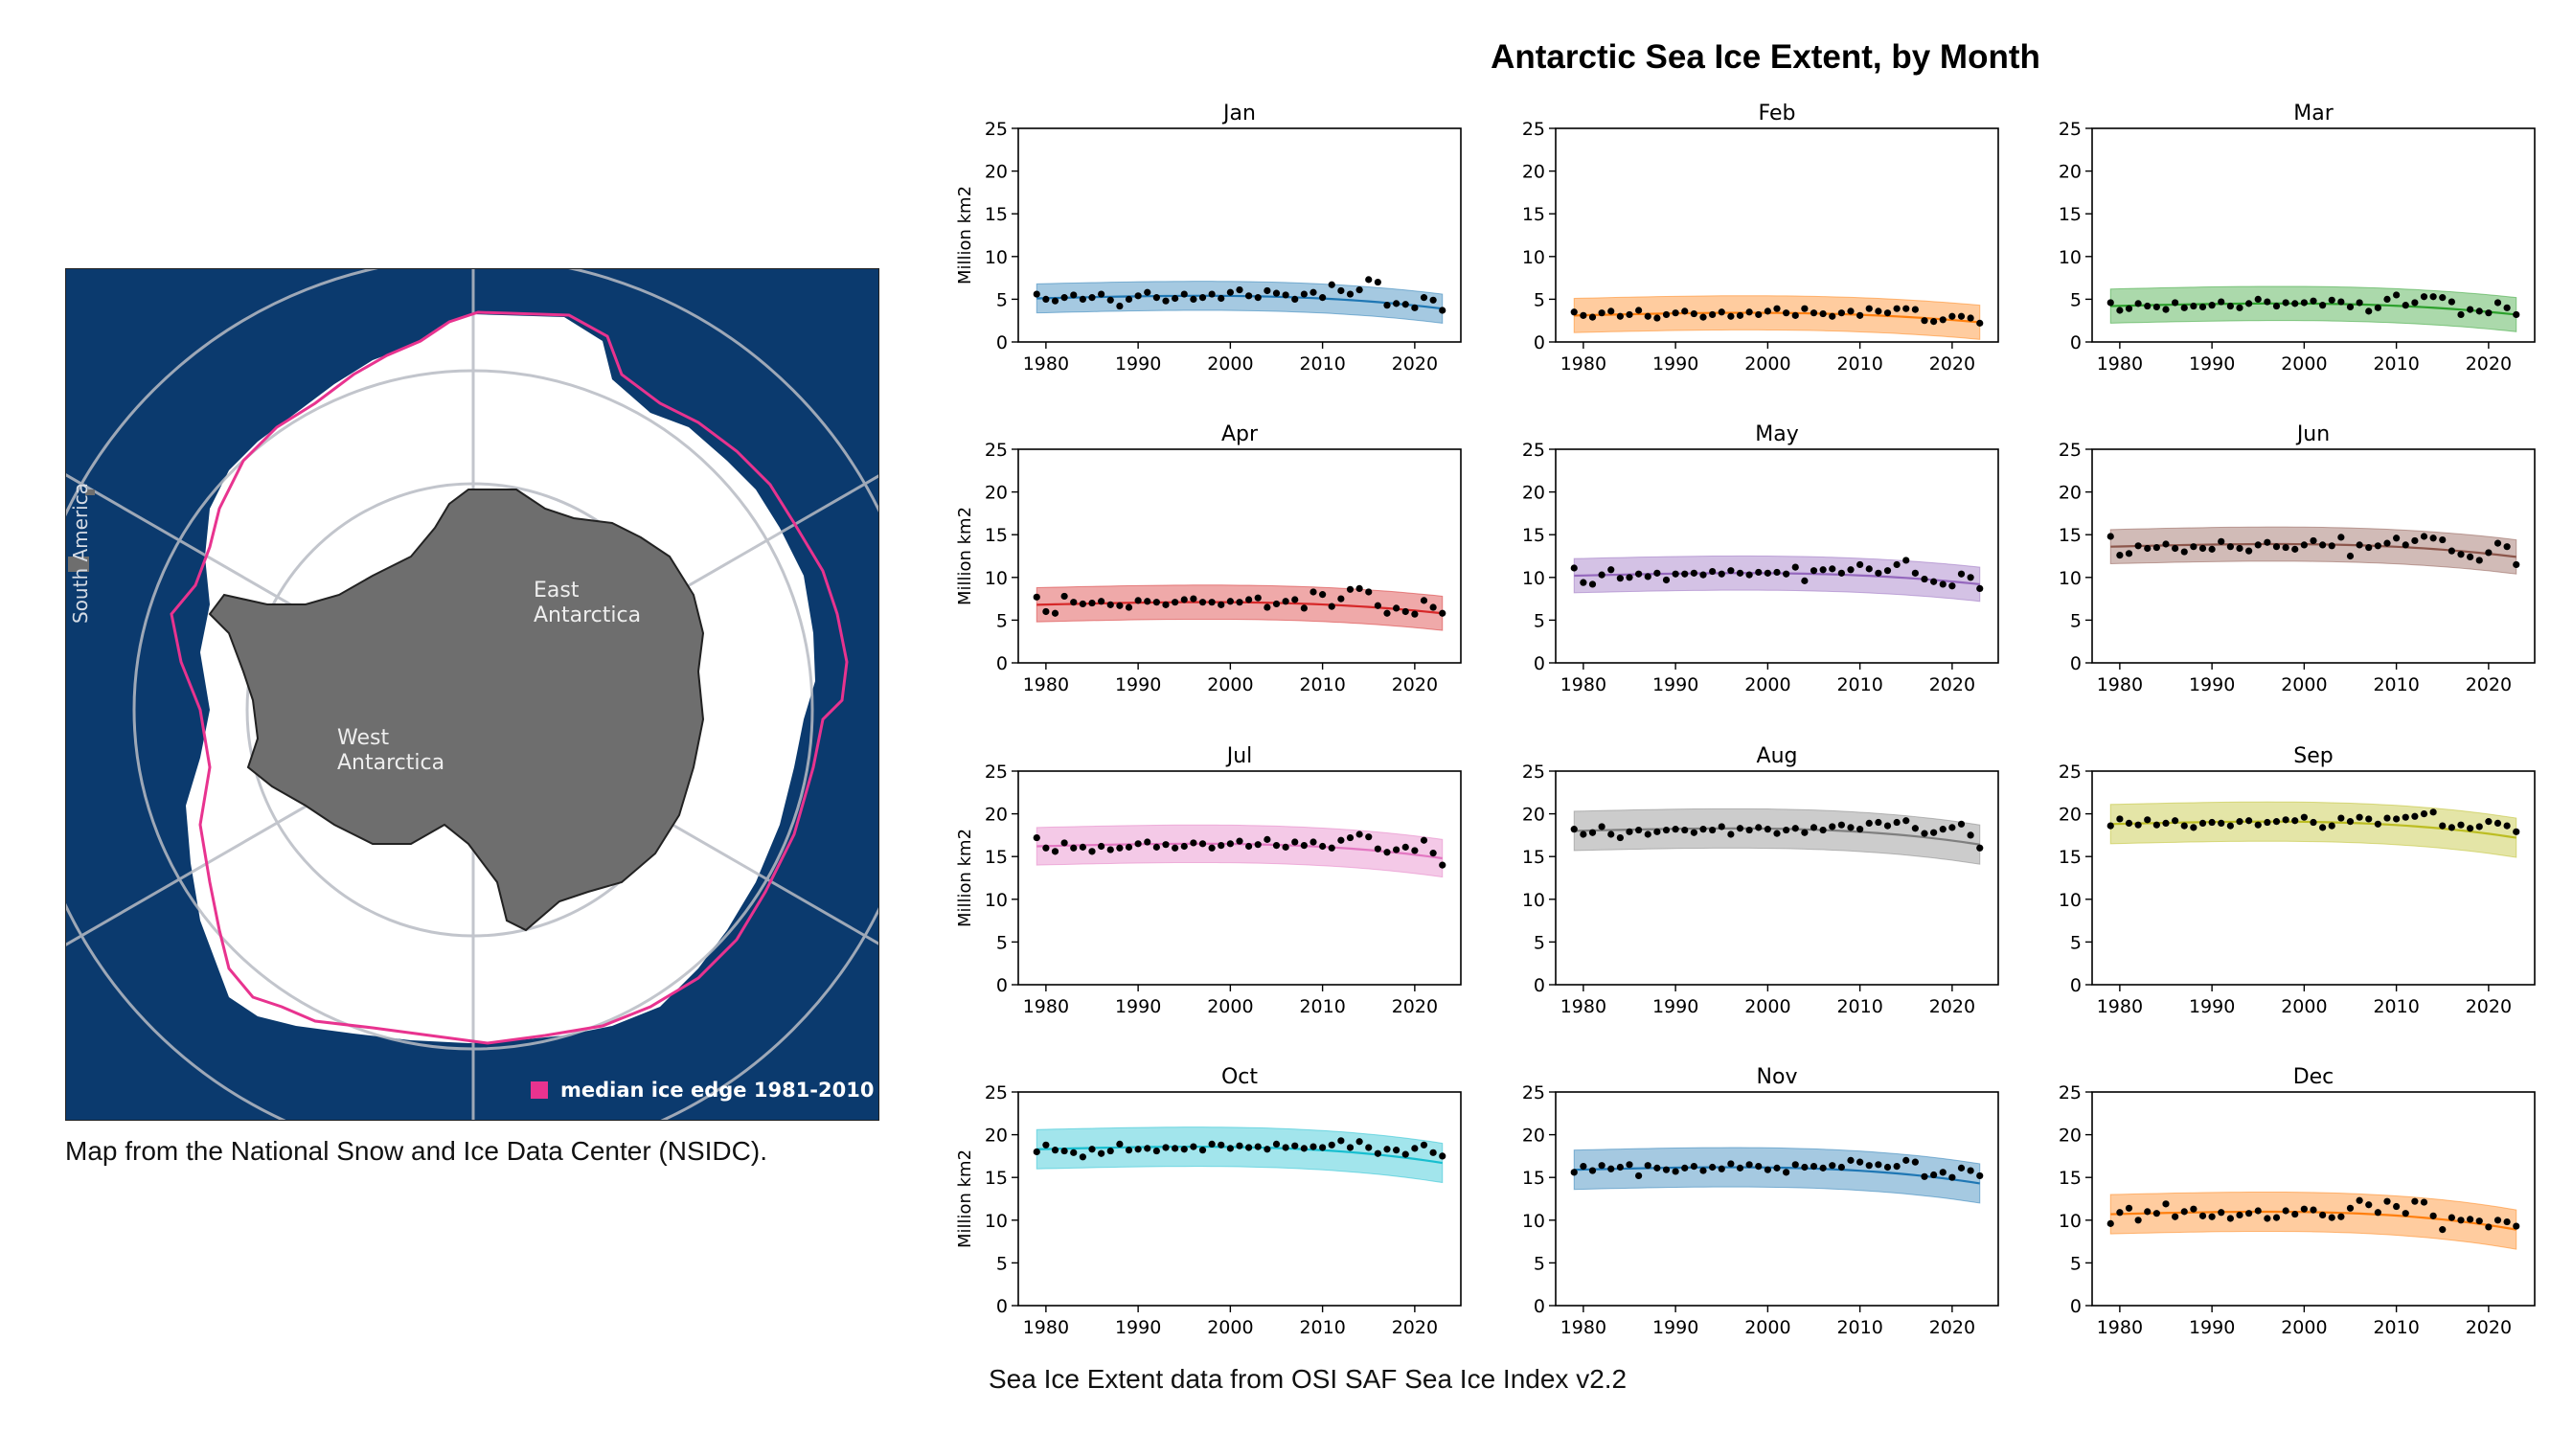 This screenshot has height=1456, width=2573. I want to click on panel-dec: 0 5 10 15 20 25 1980 1990 2000 2010 2020 Dec, so click(2297, 1201).